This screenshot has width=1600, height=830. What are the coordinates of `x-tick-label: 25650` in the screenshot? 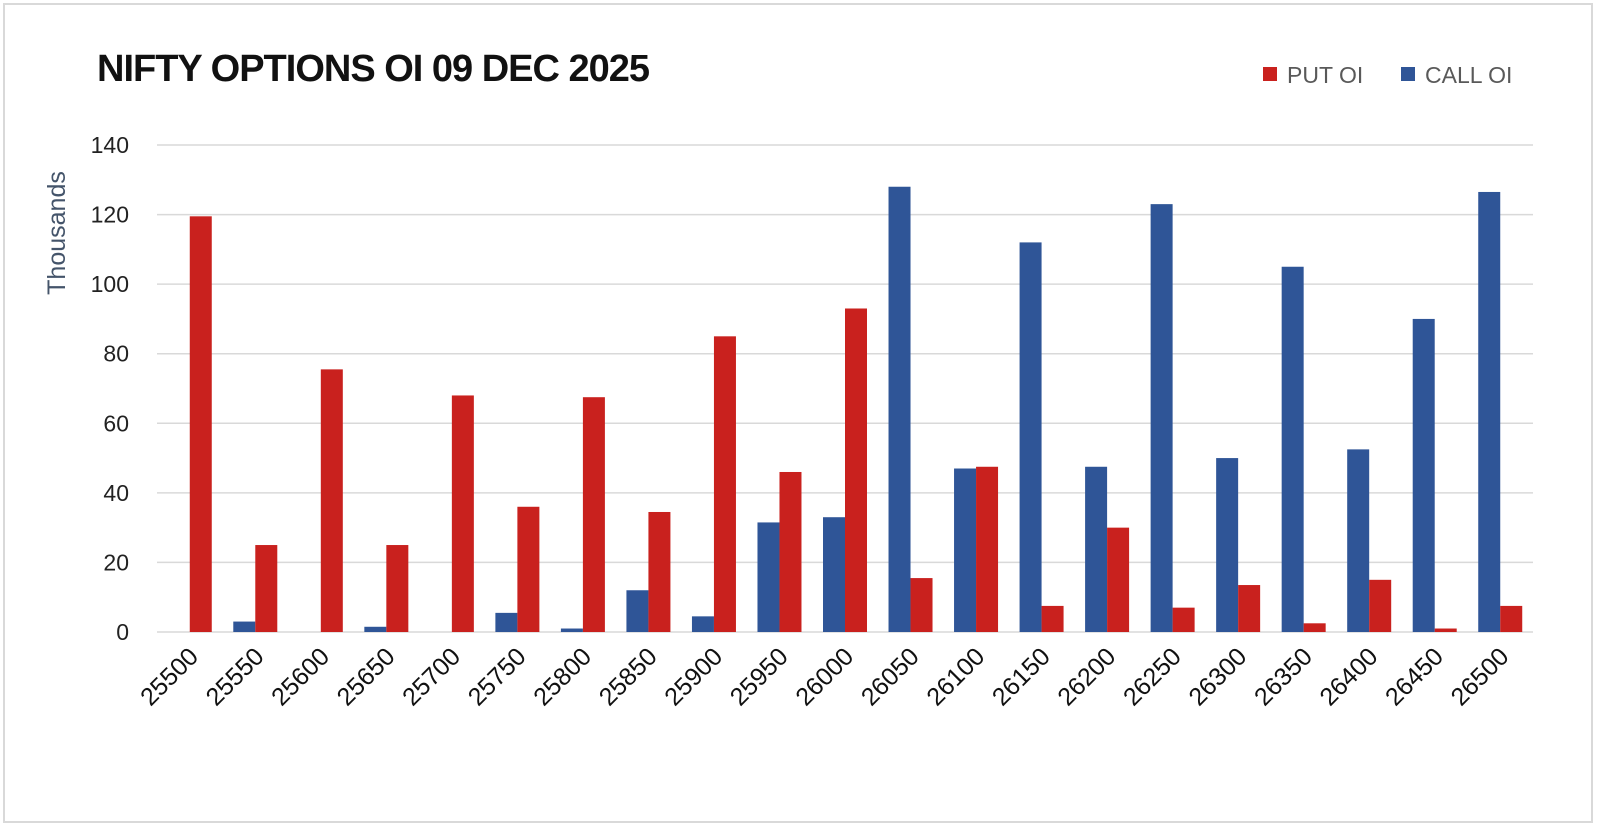 It's located at (366, 676).